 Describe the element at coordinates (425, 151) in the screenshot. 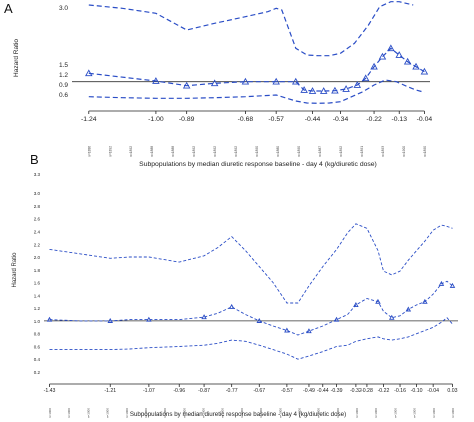

I see `n-label: n=1890` at that location.